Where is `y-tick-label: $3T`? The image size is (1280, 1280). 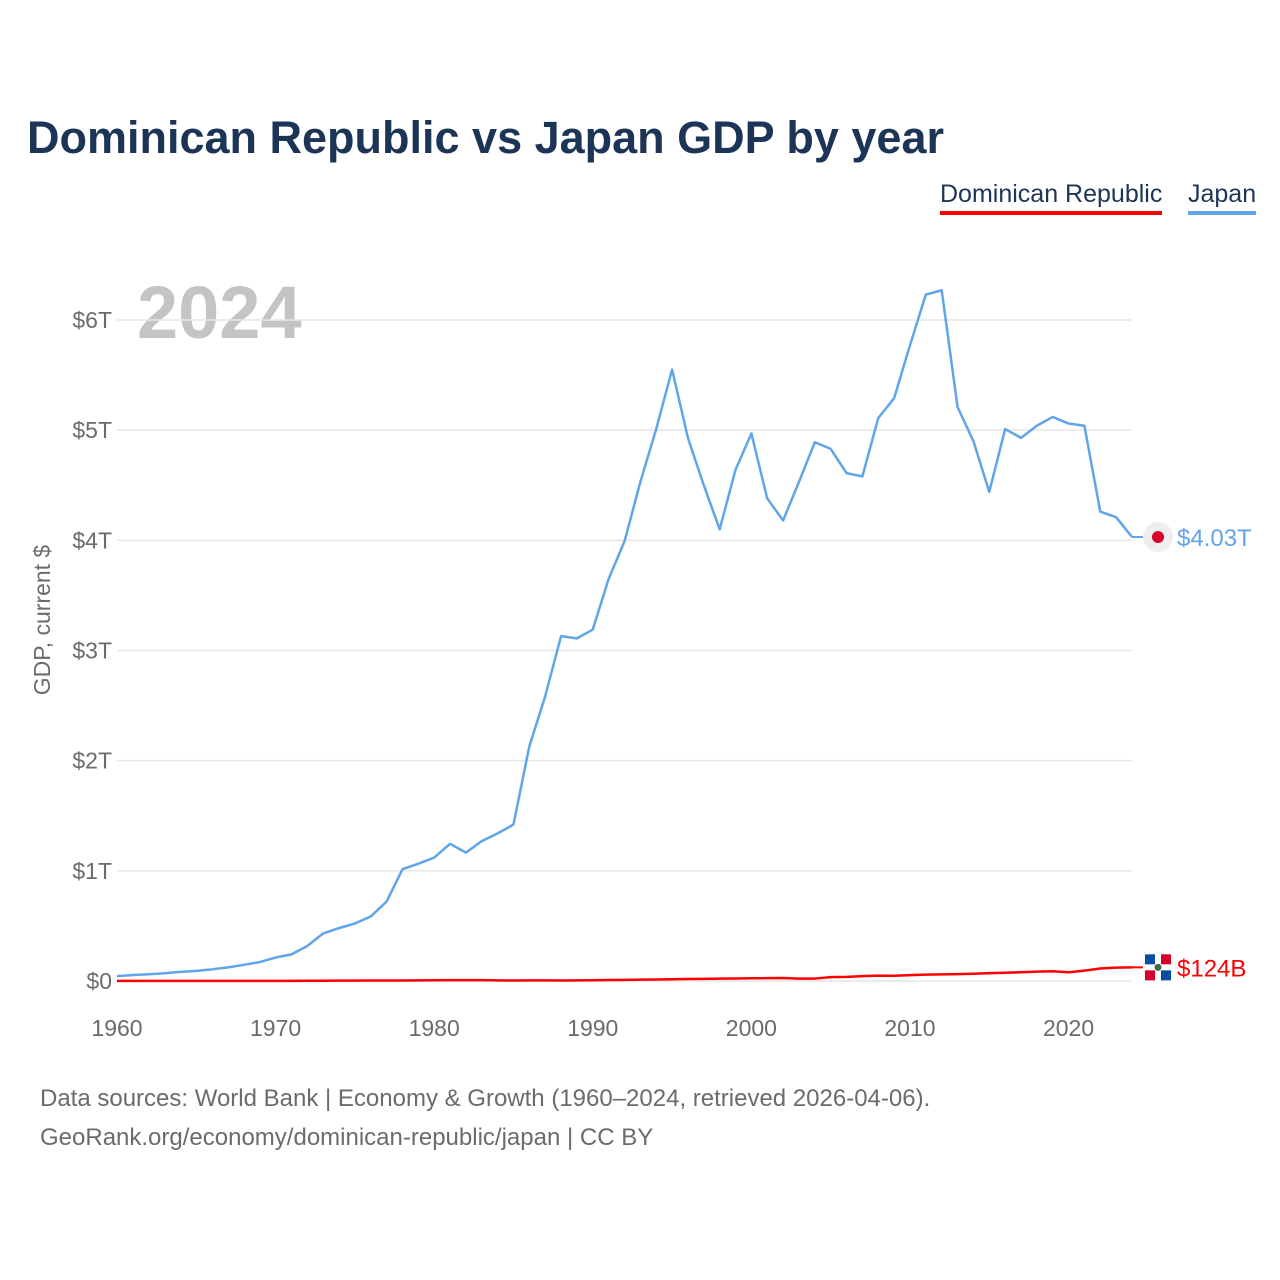 y-tick-label: $3T is located at coordinates (92, 650).